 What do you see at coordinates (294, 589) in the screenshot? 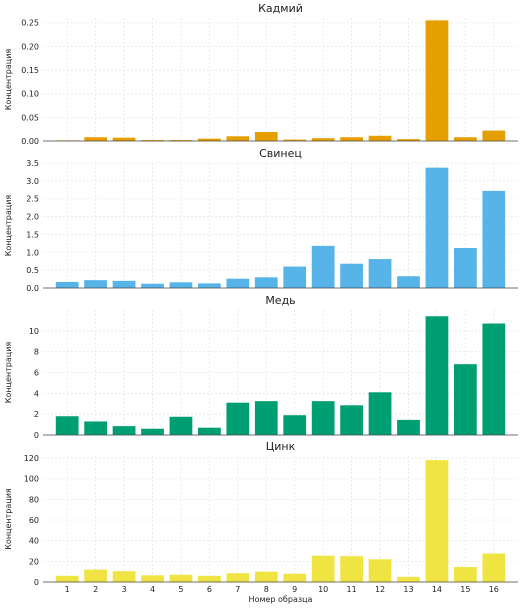
I see `x-tick-label: 9` at bounding box center [294, 589].